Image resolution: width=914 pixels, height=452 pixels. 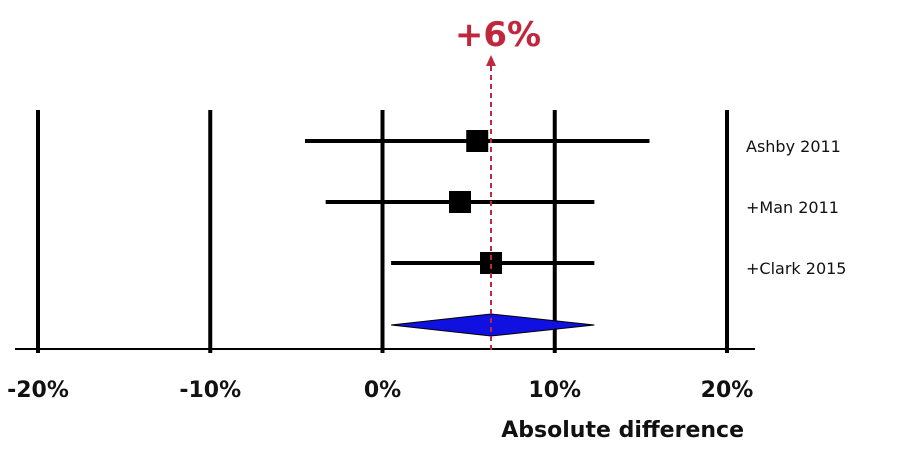 I want to click on pooled-estimate-diamond, so click(x=493, y=325).